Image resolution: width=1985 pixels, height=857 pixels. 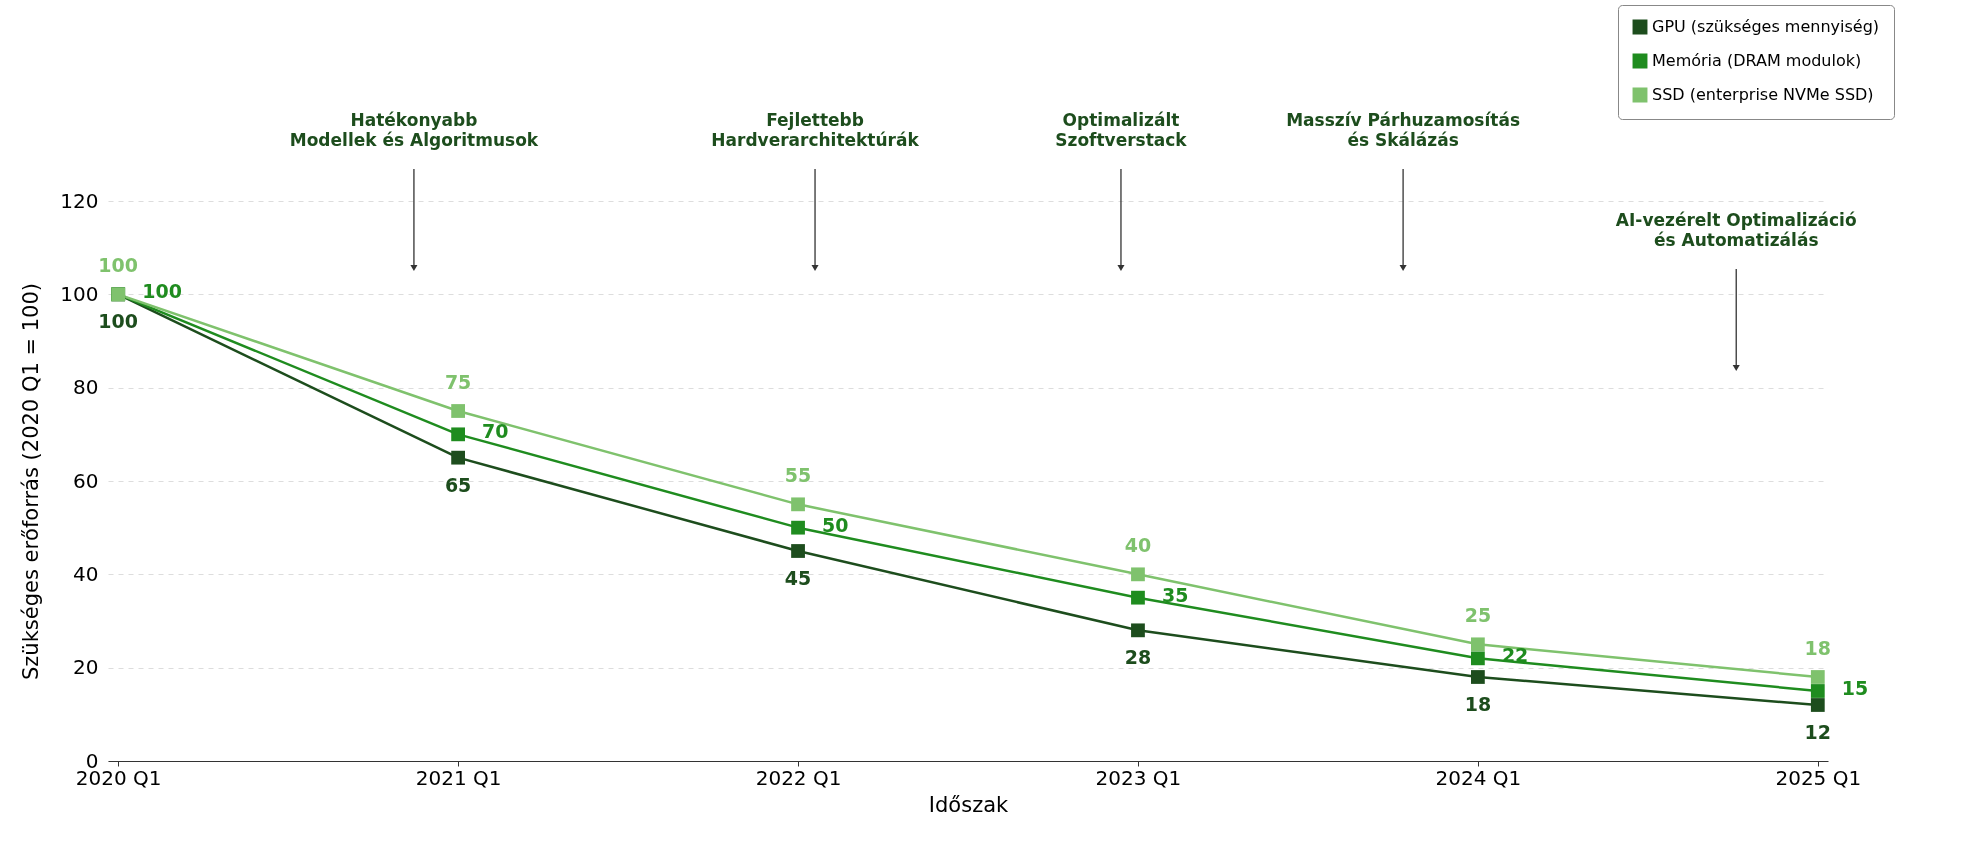 What do you see at coordinates (1855, 688) in the screenshot?
I see `data-label: 15` at bounding box center [1855, 688].